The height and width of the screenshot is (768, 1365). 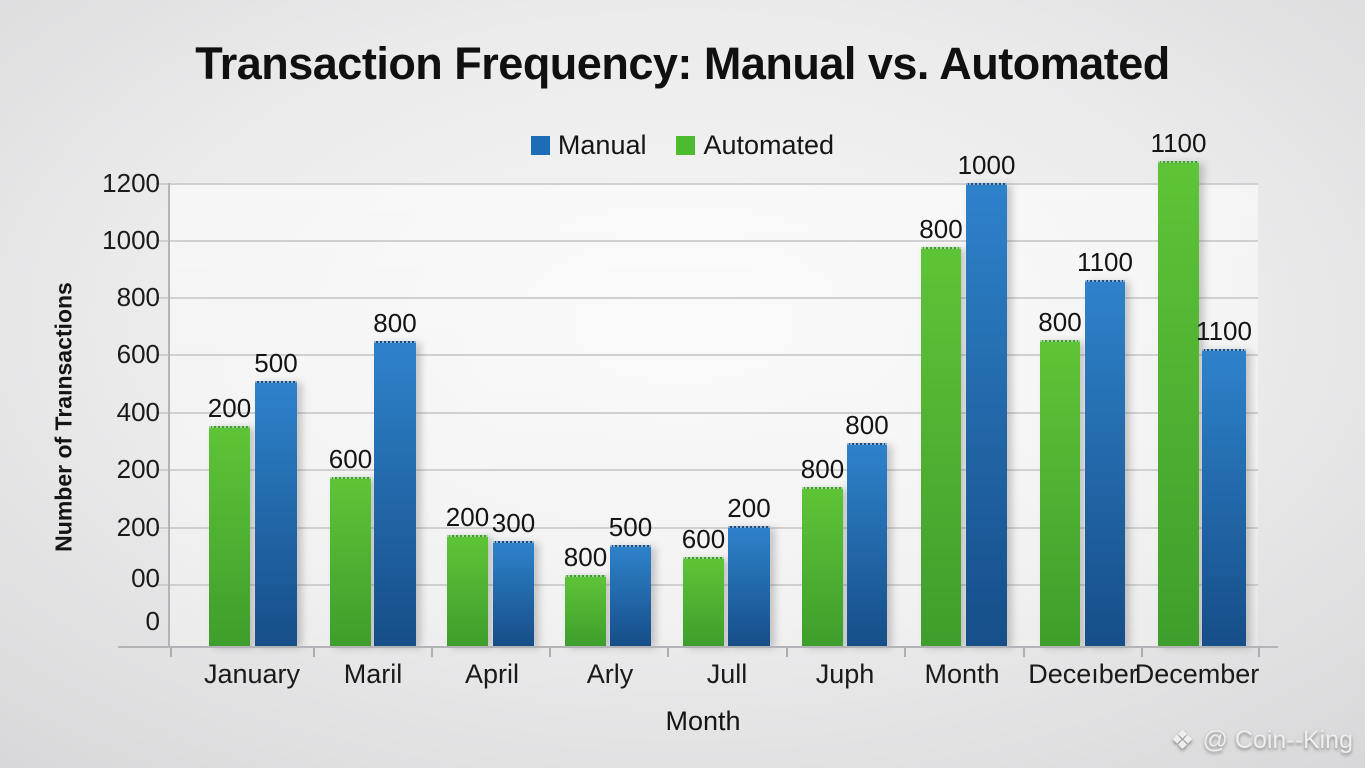 I want to click on x-category-label: Maril, so click(x=373, y=674).